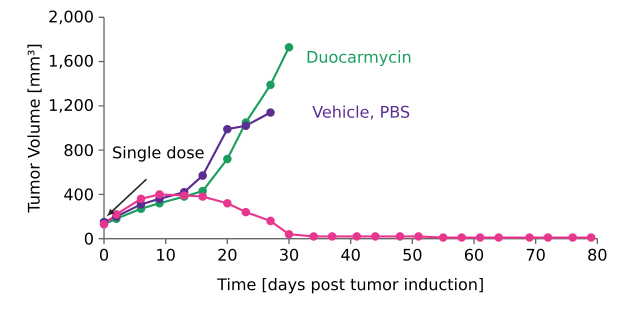 Image resolution: width=620 pixels, height=320 pixels. I want to click on x-tick-label: 60, so click(474, 254).